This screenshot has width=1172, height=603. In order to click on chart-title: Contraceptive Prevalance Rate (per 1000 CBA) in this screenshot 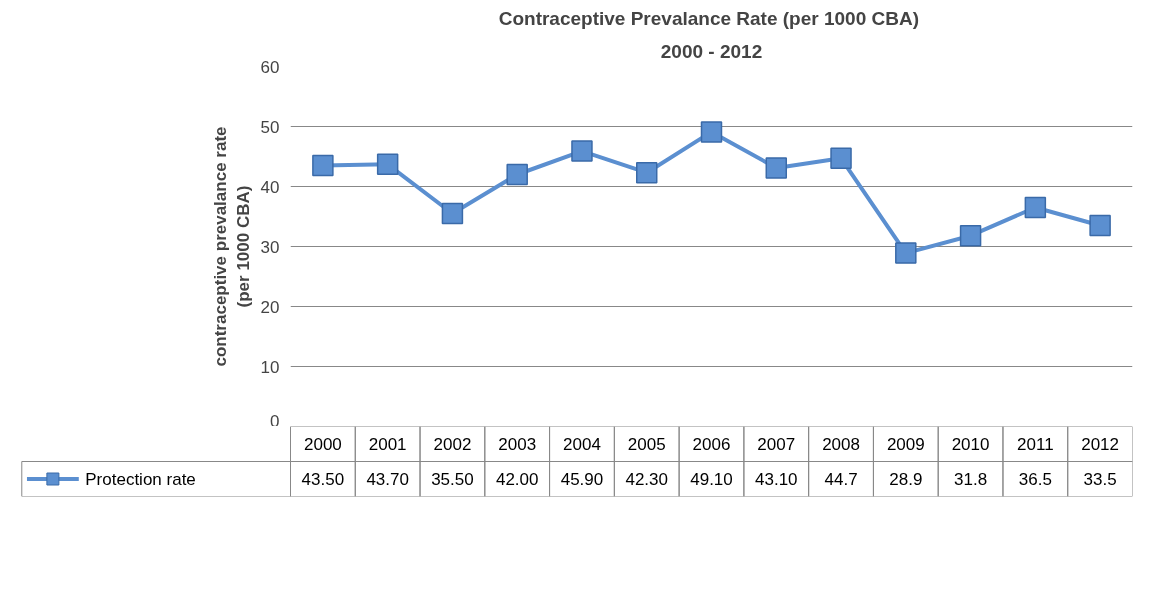, I will do `click(709, 18)`.